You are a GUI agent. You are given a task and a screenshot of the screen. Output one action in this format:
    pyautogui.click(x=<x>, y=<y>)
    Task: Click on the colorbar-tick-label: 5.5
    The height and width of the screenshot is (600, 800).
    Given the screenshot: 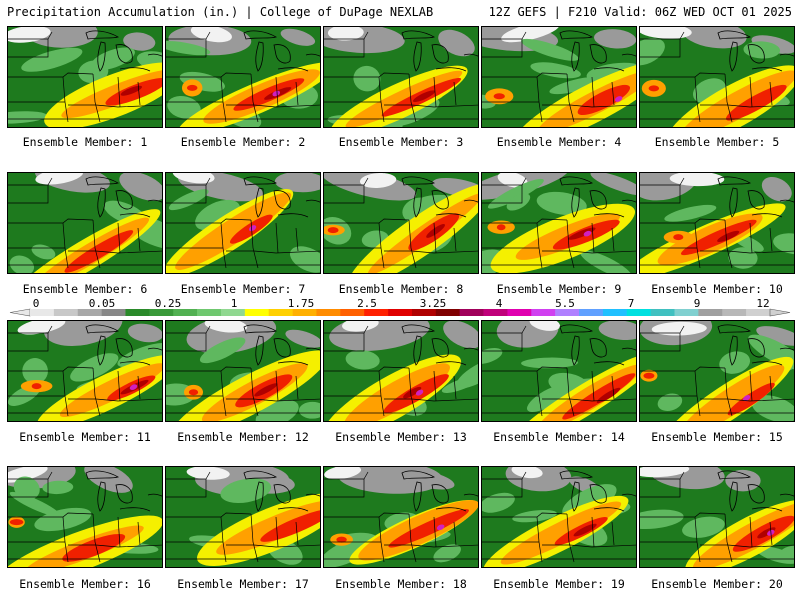 What is the action you would take?
    pyautogui.click(x=565, y=303)
    